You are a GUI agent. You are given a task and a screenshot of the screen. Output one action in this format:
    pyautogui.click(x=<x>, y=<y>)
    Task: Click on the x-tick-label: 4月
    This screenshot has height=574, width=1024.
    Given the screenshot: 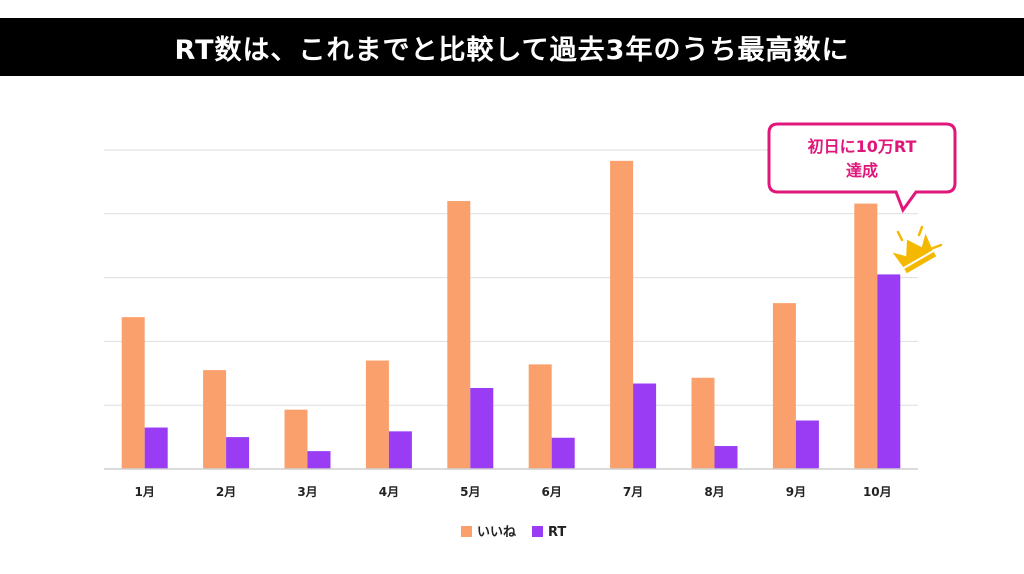 What is the action you would take?
    pyautogui.click(x=389, y=492)
    